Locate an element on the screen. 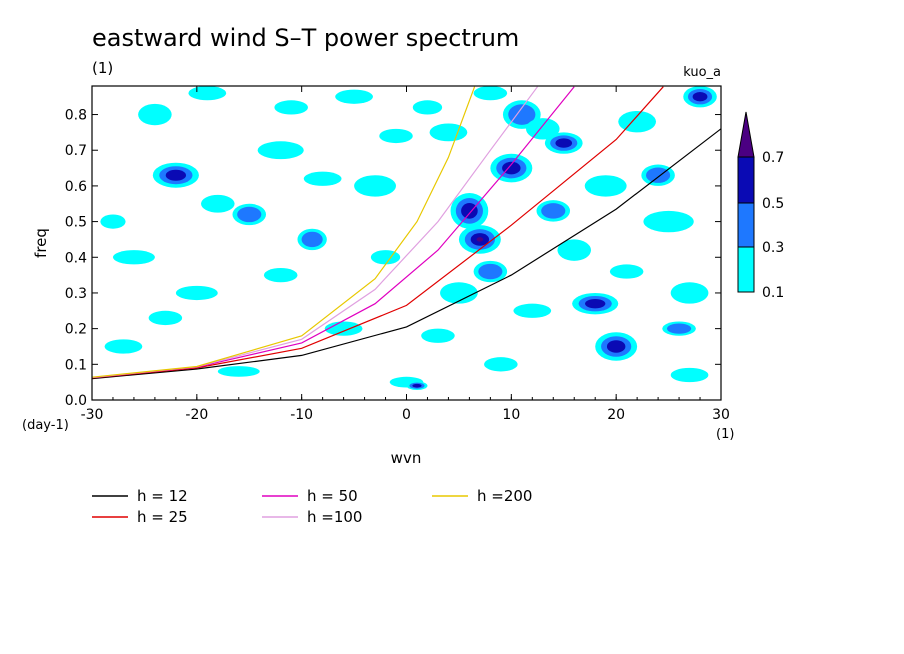  y-axis-label: freq is located at coordinates (41, 243).